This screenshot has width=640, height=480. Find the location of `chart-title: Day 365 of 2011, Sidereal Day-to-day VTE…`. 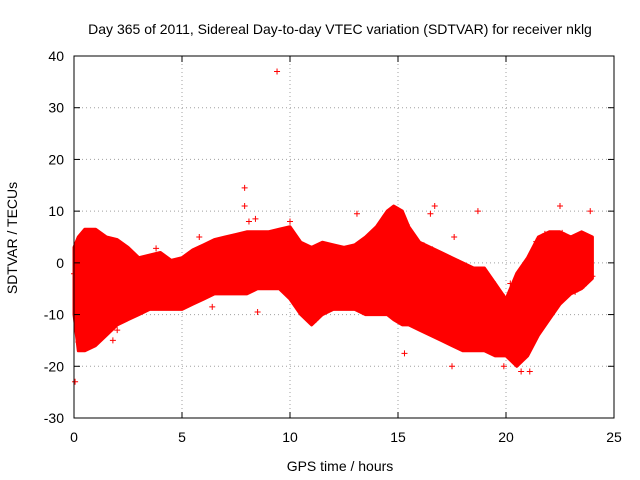

chart-title: Day 365 of 2011, Sidereal Day-to-day VTE… is located at coordinates (340, 29).